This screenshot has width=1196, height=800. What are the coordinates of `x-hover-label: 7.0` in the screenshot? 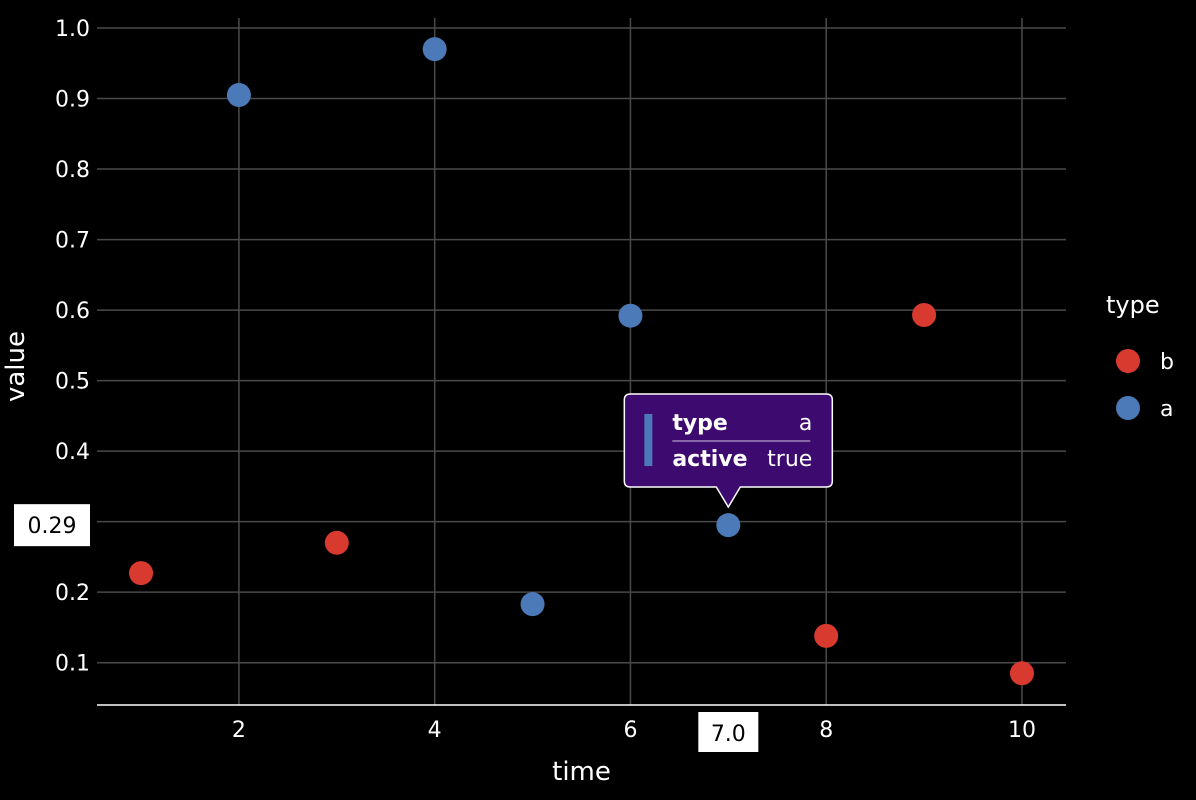 It's located at (728, 734).